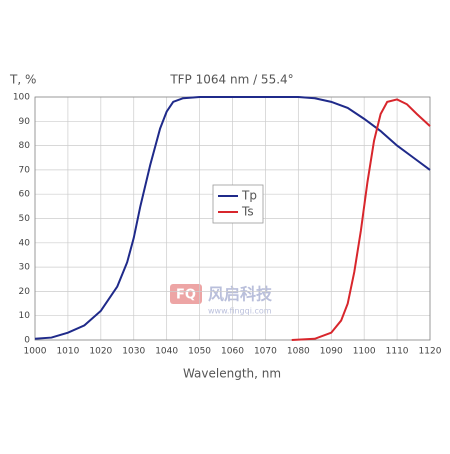 This screenshot has width=450, height=454. I want to click on legend-box, so click(238, 204).